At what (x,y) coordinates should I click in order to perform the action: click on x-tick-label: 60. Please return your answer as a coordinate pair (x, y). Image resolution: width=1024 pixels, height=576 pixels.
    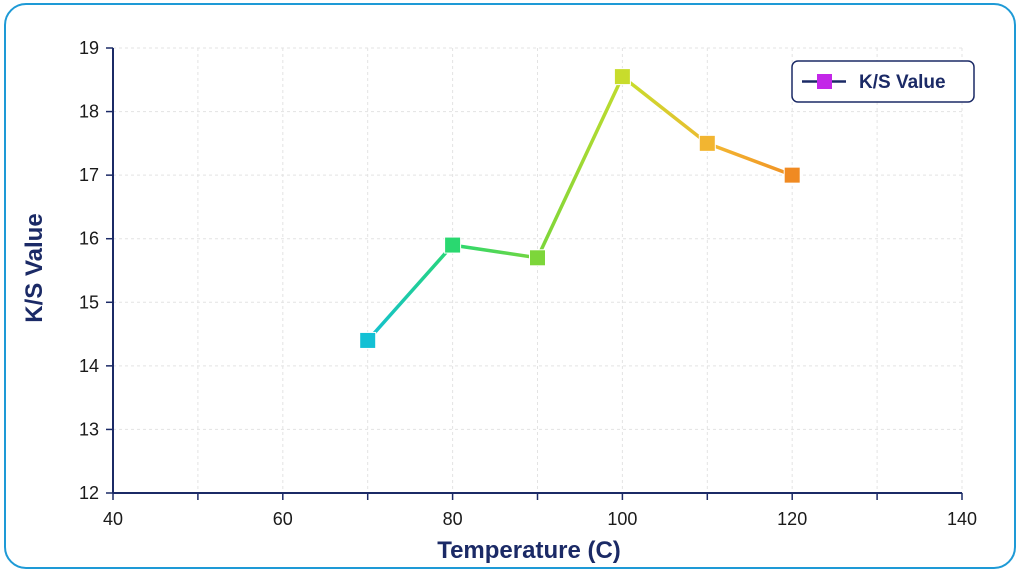
    Looking at the image, I should click on (283, 519).